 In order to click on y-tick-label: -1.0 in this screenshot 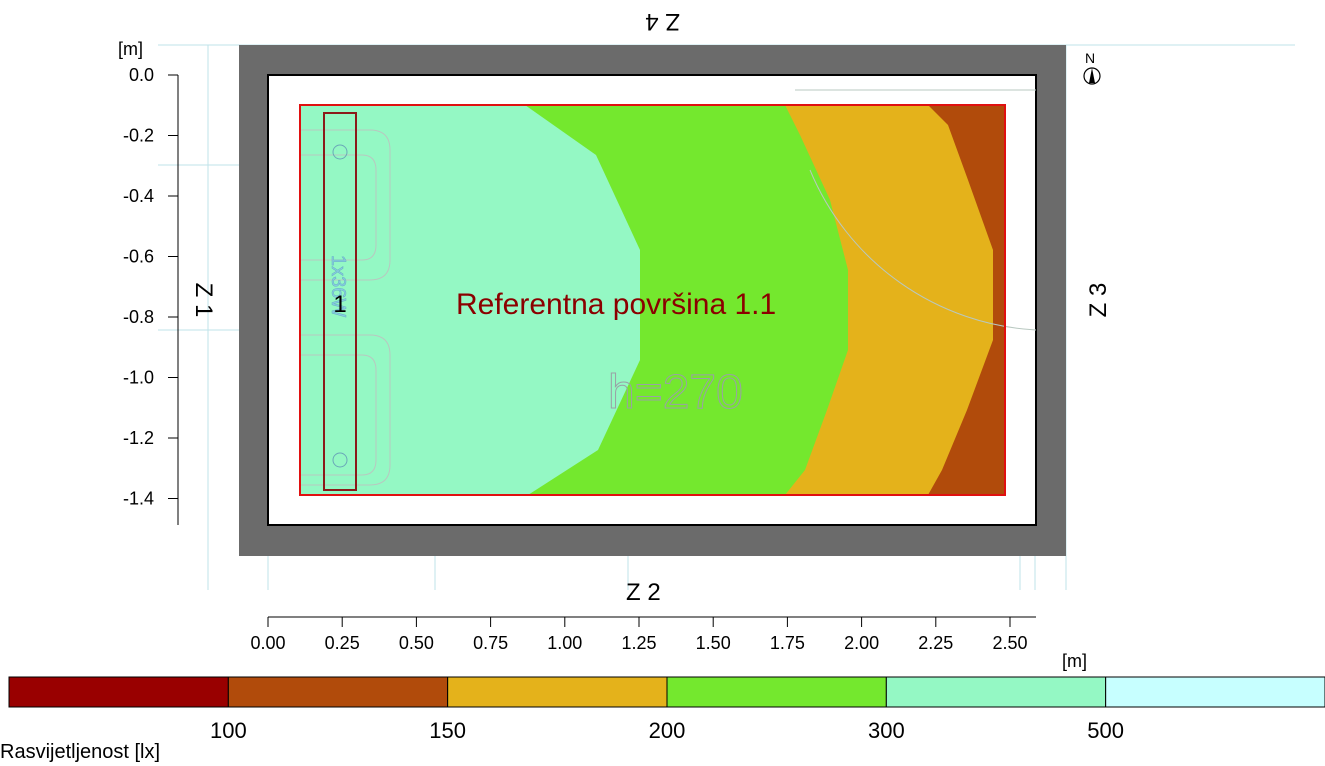, I will do `click(138, 378)`.